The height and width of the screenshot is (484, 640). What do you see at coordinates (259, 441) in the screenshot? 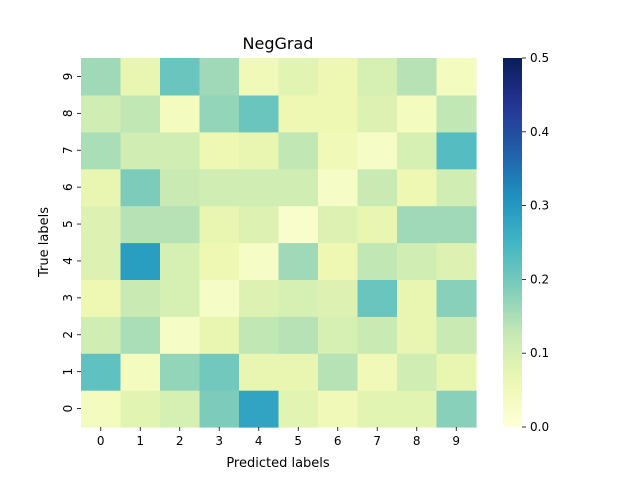
I see `x-tick-label: 4` at bounding box center [259, 441].